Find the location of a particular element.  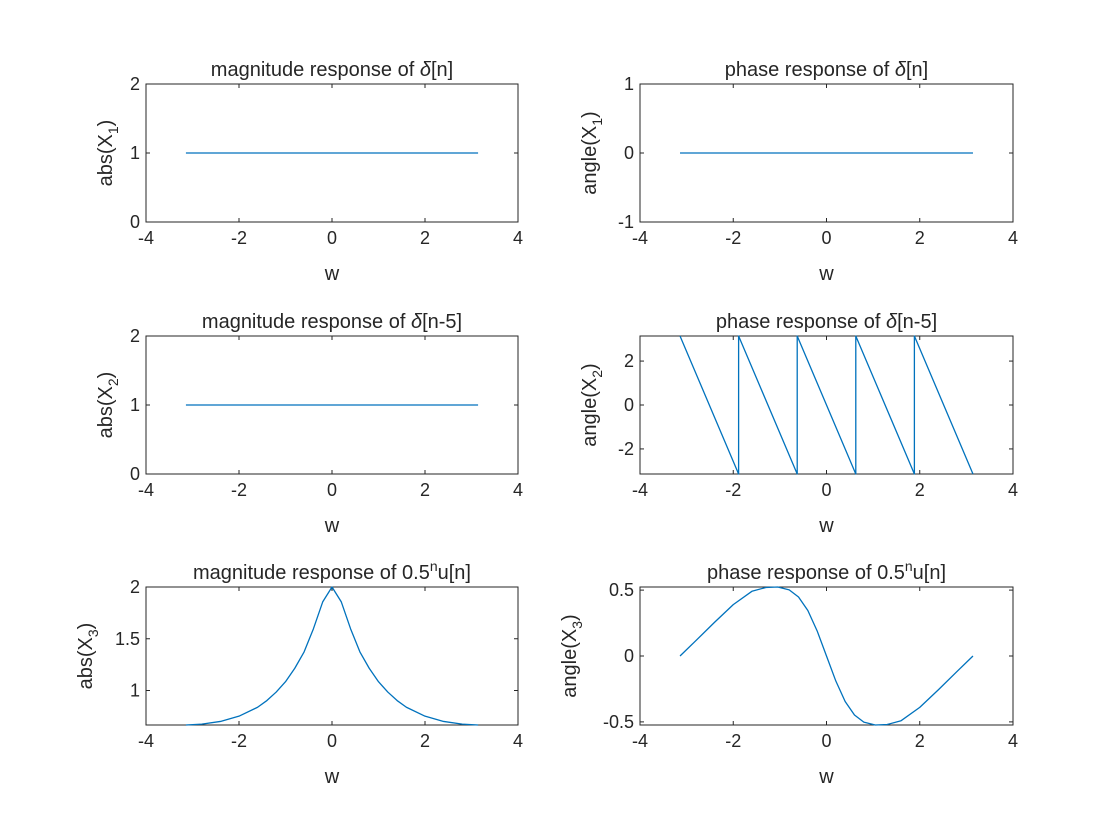

y-axis-label: angle(X3) is located at coordinates (572, 655).